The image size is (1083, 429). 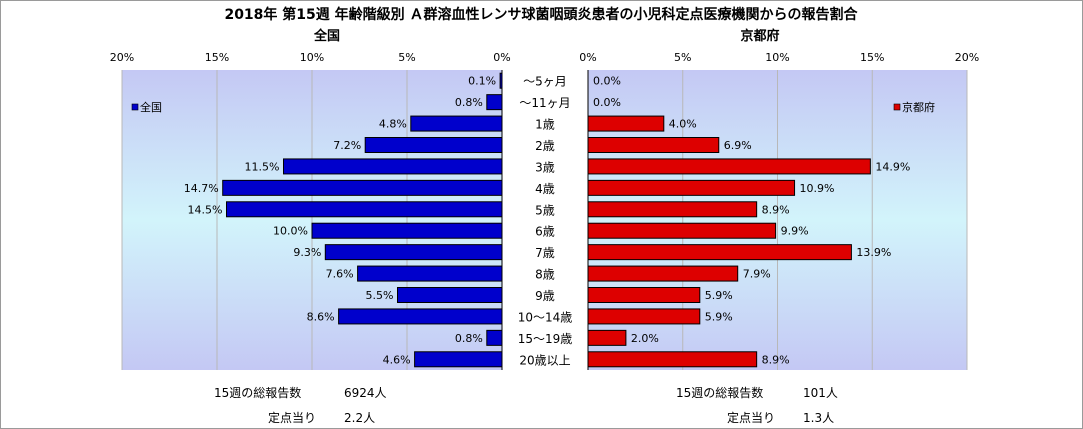 I want to click on category-label: 10～14歳, so click(x=545, y=317).